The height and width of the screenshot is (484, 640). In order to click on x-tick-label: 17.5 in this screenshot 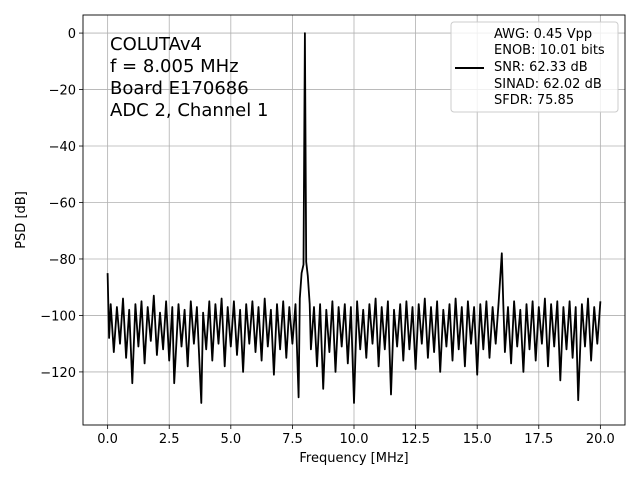, I will do `click(538, 439)`.